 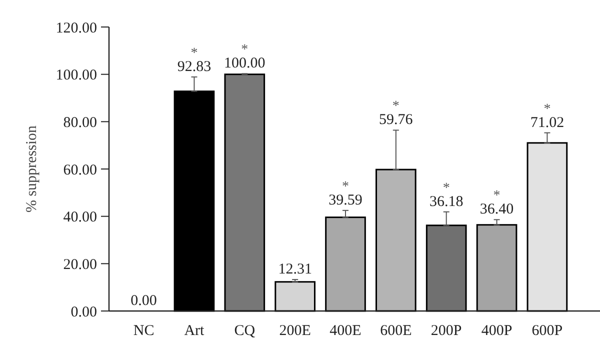 I want to click on x-tick-label: Art, so click(x=195, y=331).